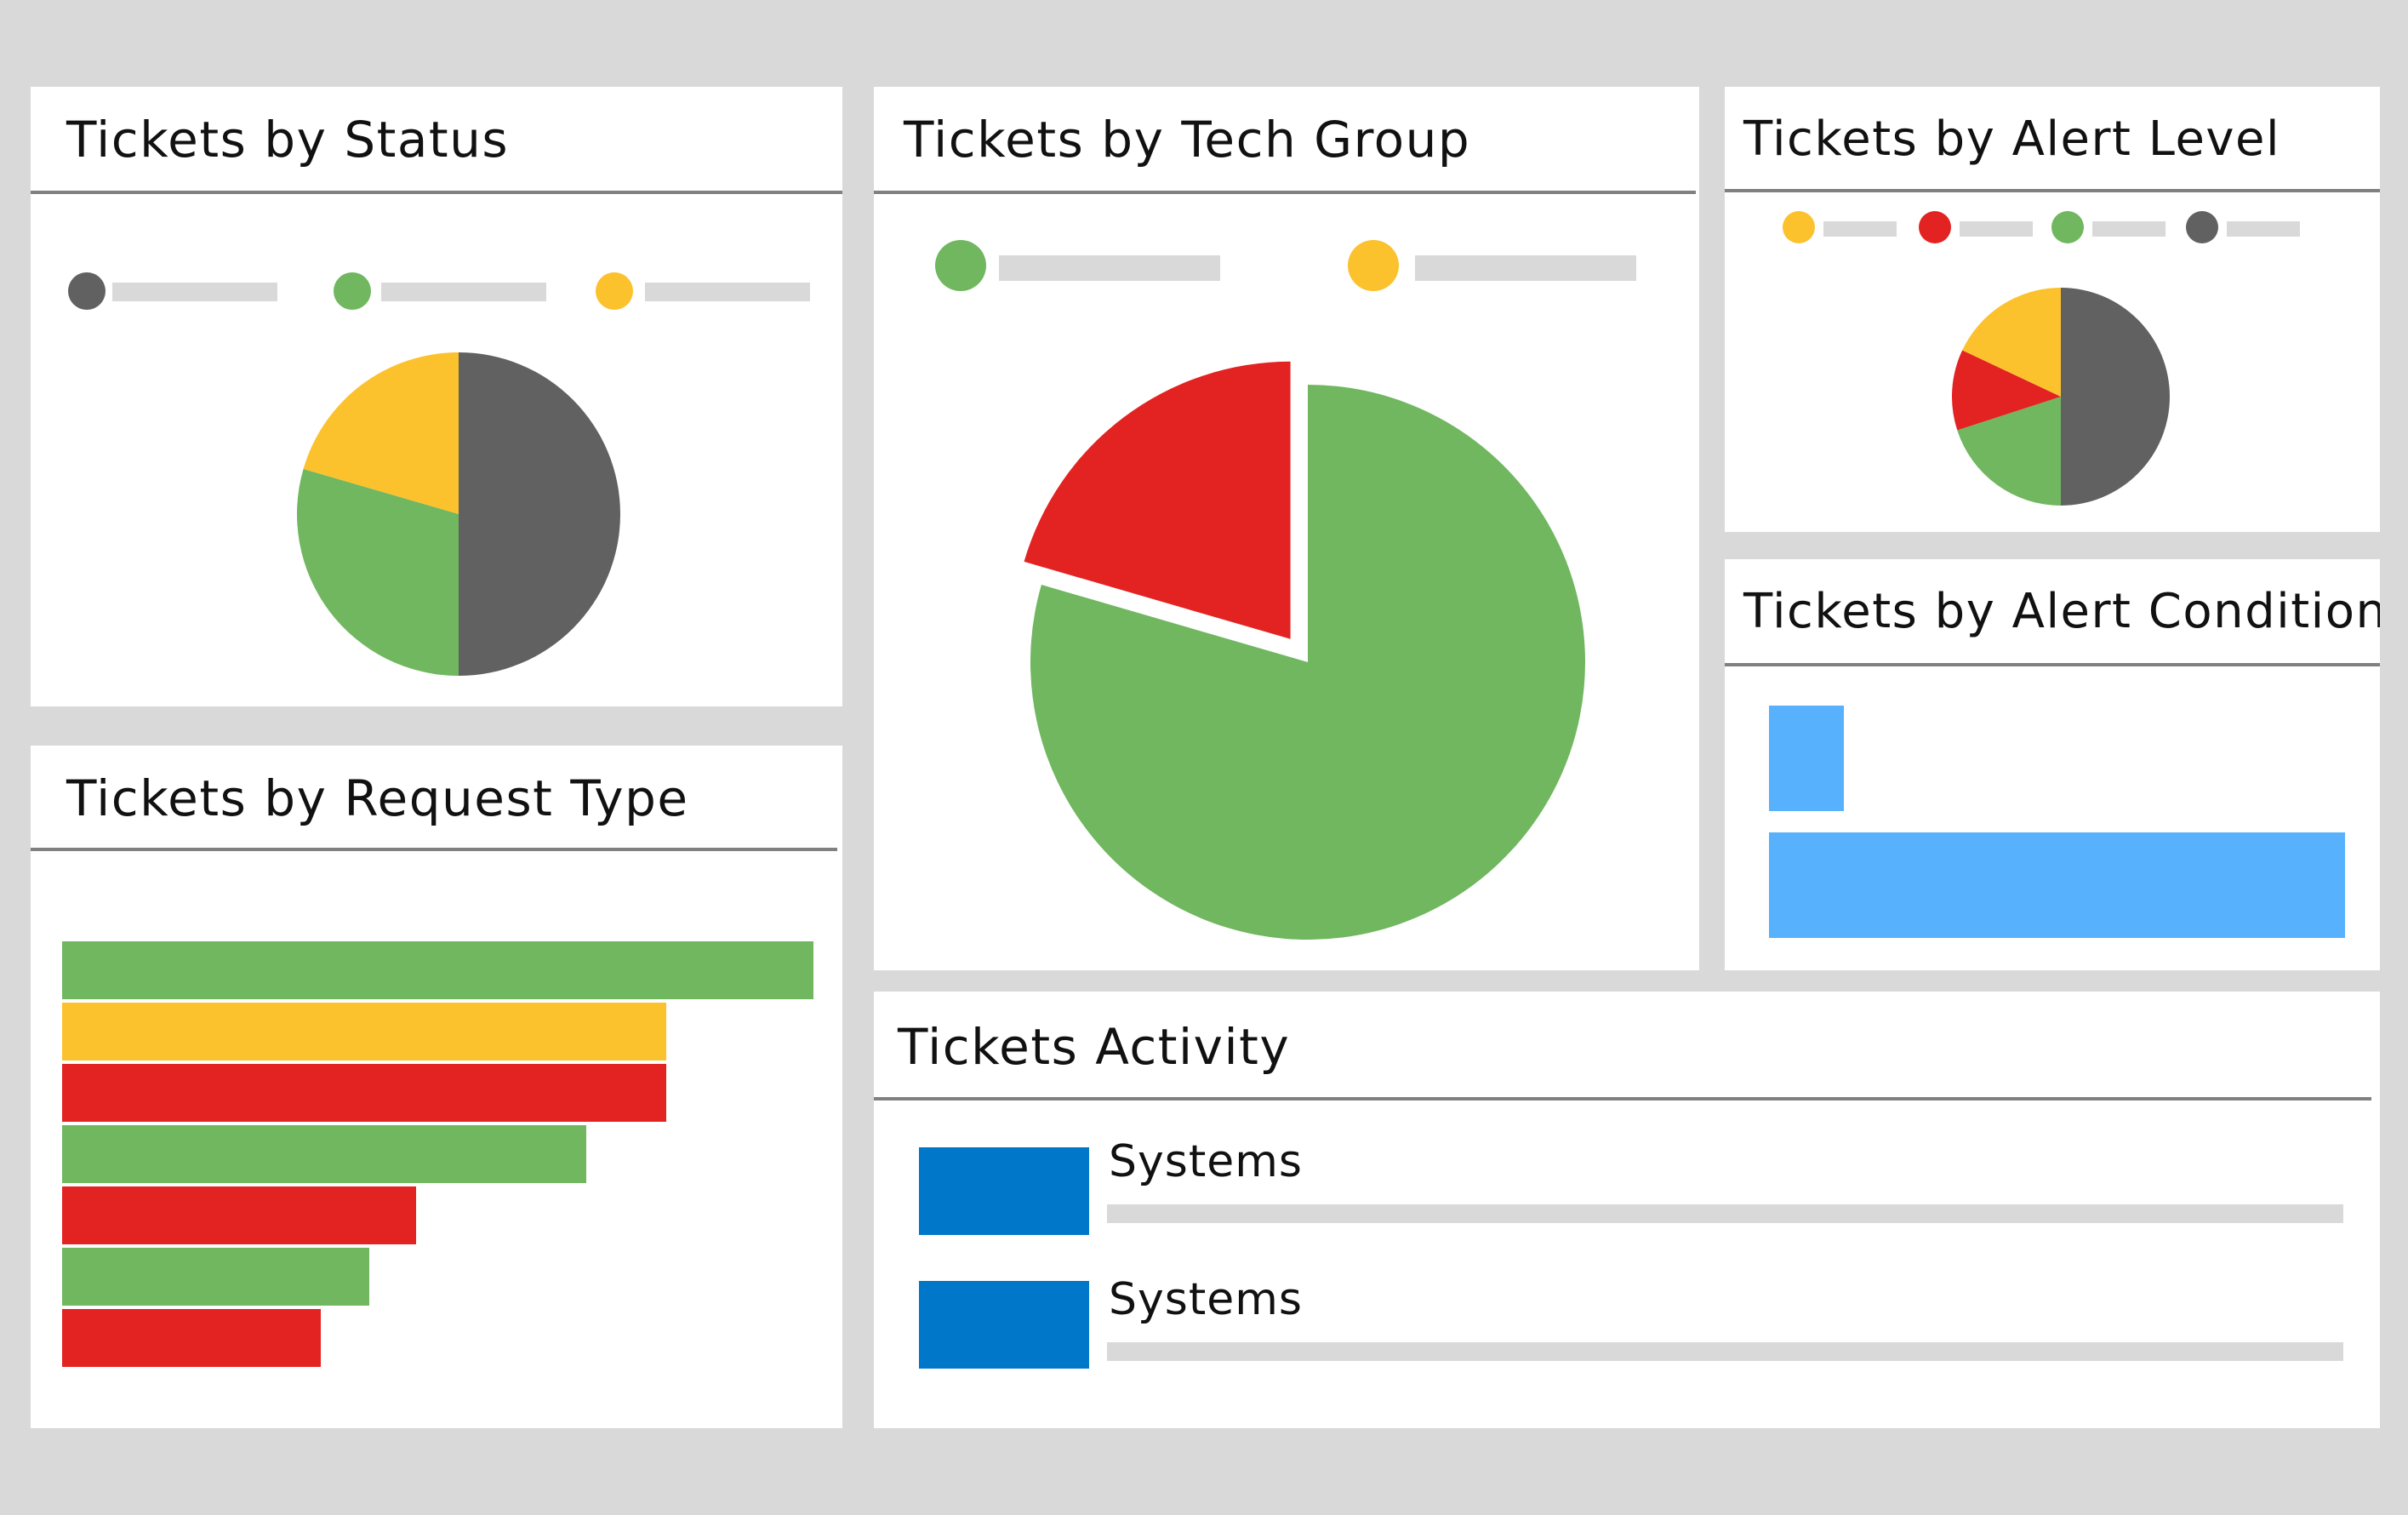 The image size is (2408, 1515). Describe the element at coordinates (1094, 1047) in the screenshot. I see `panel-title: Tickets Activity` at that location.